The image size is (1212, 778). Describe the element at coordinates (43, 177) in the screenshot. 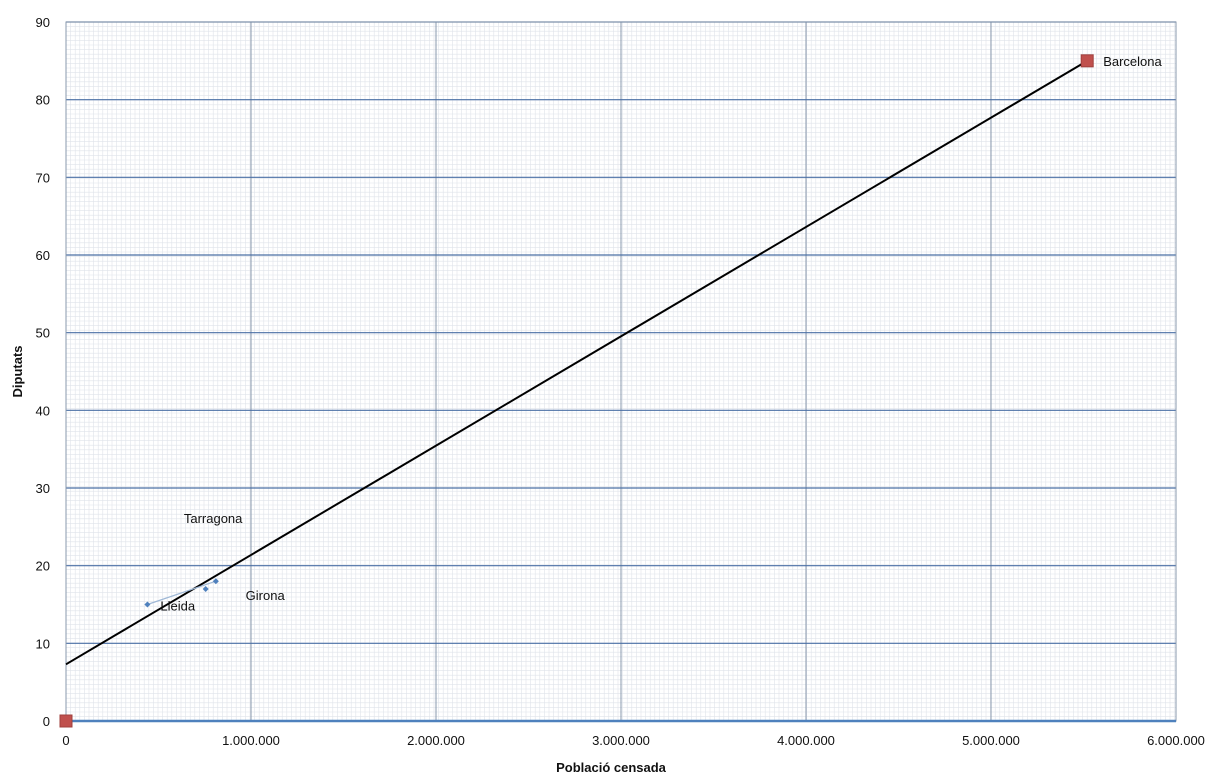

I see `y-tick-label: 70` at that location.